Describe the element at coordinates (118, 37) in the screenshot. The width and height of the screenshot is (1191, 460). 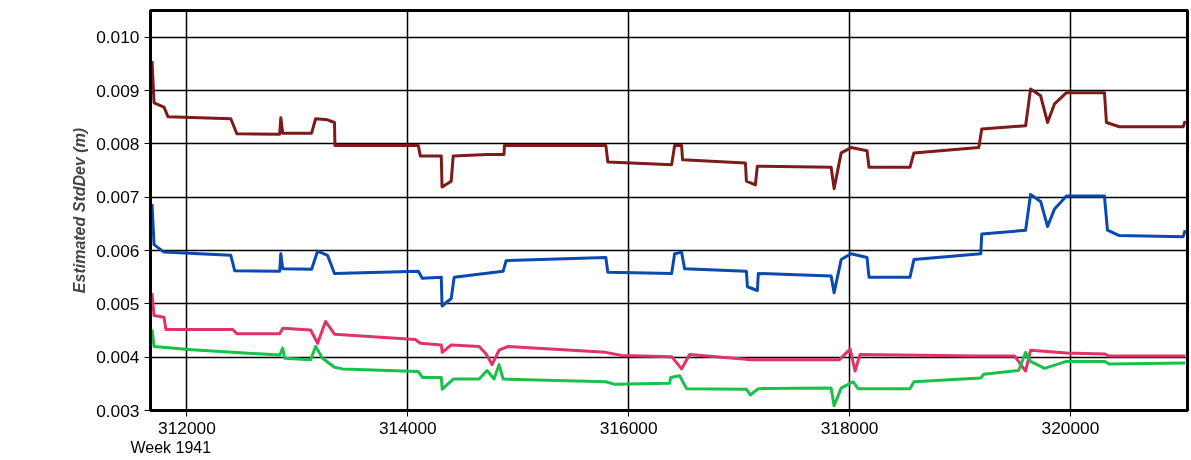
I see `y-tick-label: 0.010` at that location.